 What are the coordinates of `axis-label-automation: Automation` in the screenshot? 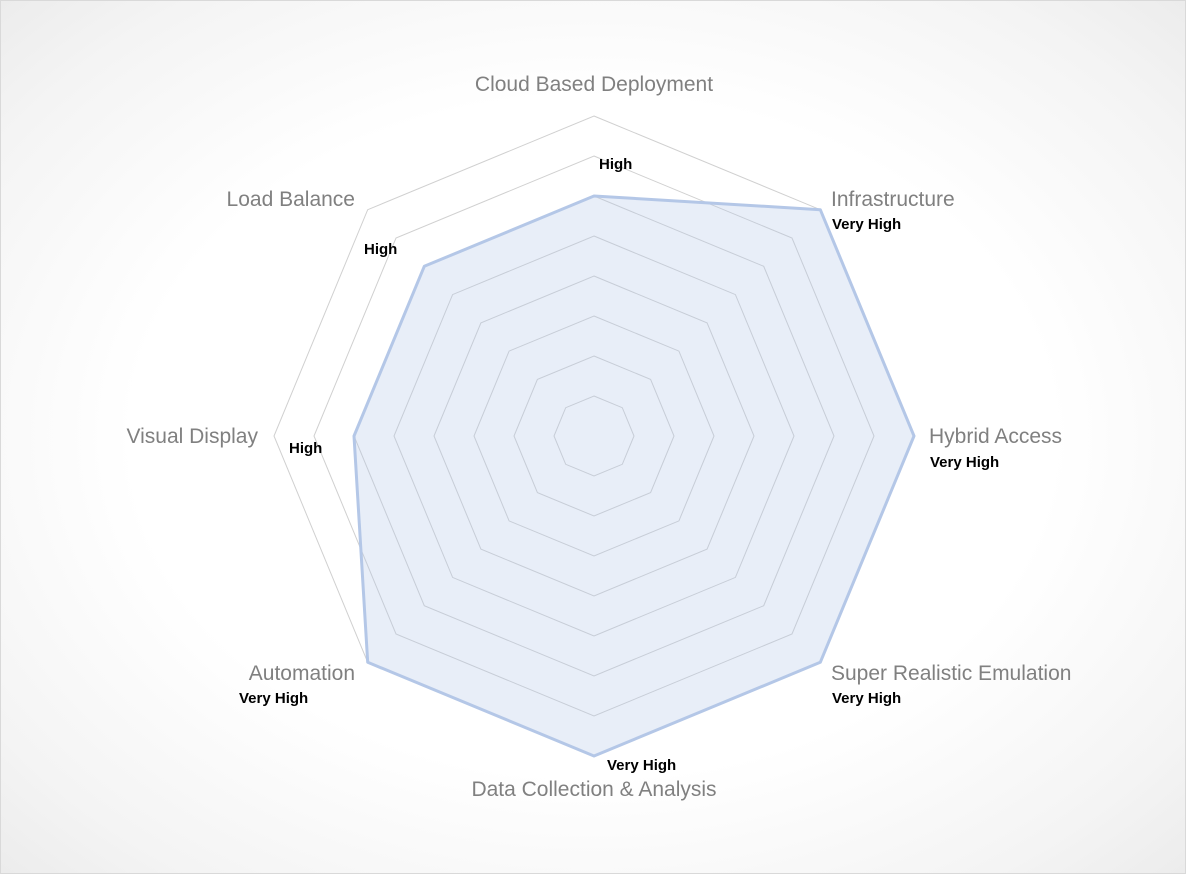 It's located at (302, 673).